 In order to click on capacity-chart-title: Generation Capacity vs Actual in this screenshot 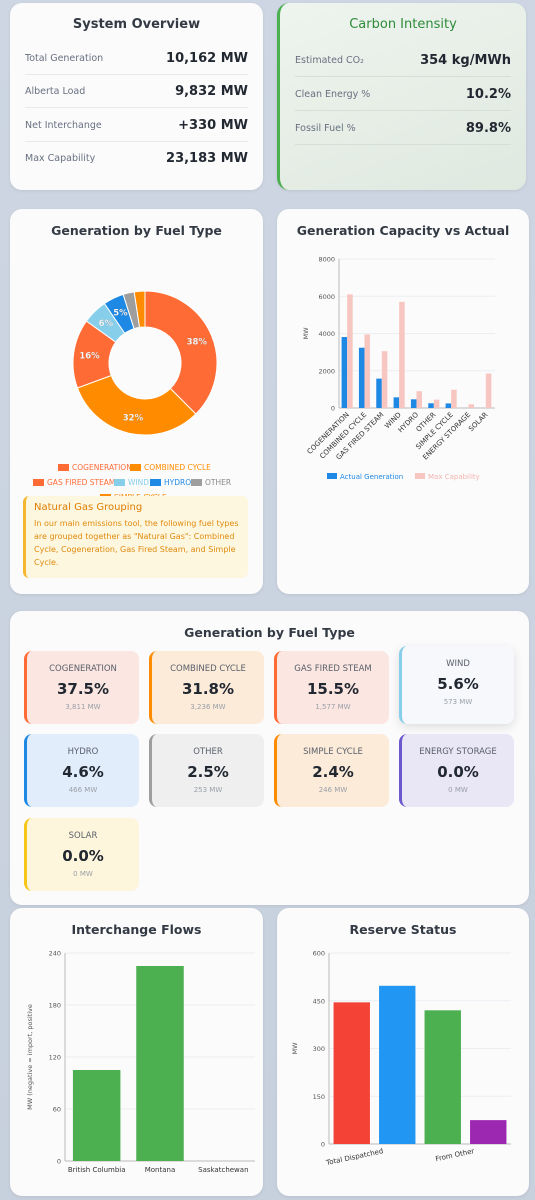, I will do `click(403, 230)`.